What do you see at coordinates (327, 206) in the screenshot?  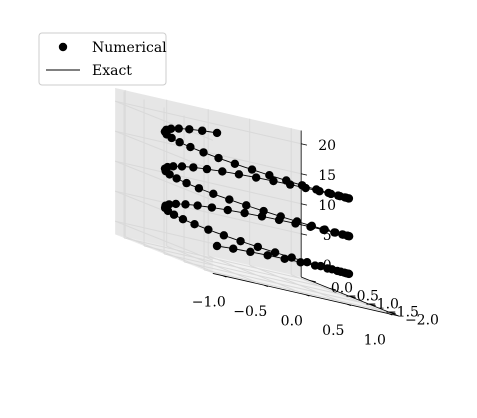 I see `z-tick-label: 10` at bounding box center [327, 206].